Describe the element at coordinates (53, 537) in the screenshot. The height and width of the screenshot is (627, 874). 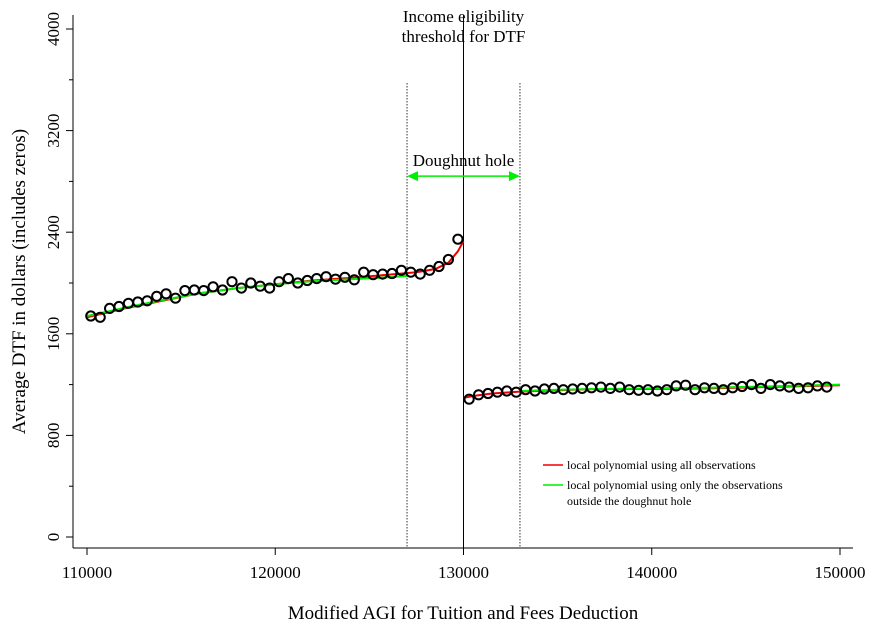
I see `y-tick-label-0: 0` at that location.